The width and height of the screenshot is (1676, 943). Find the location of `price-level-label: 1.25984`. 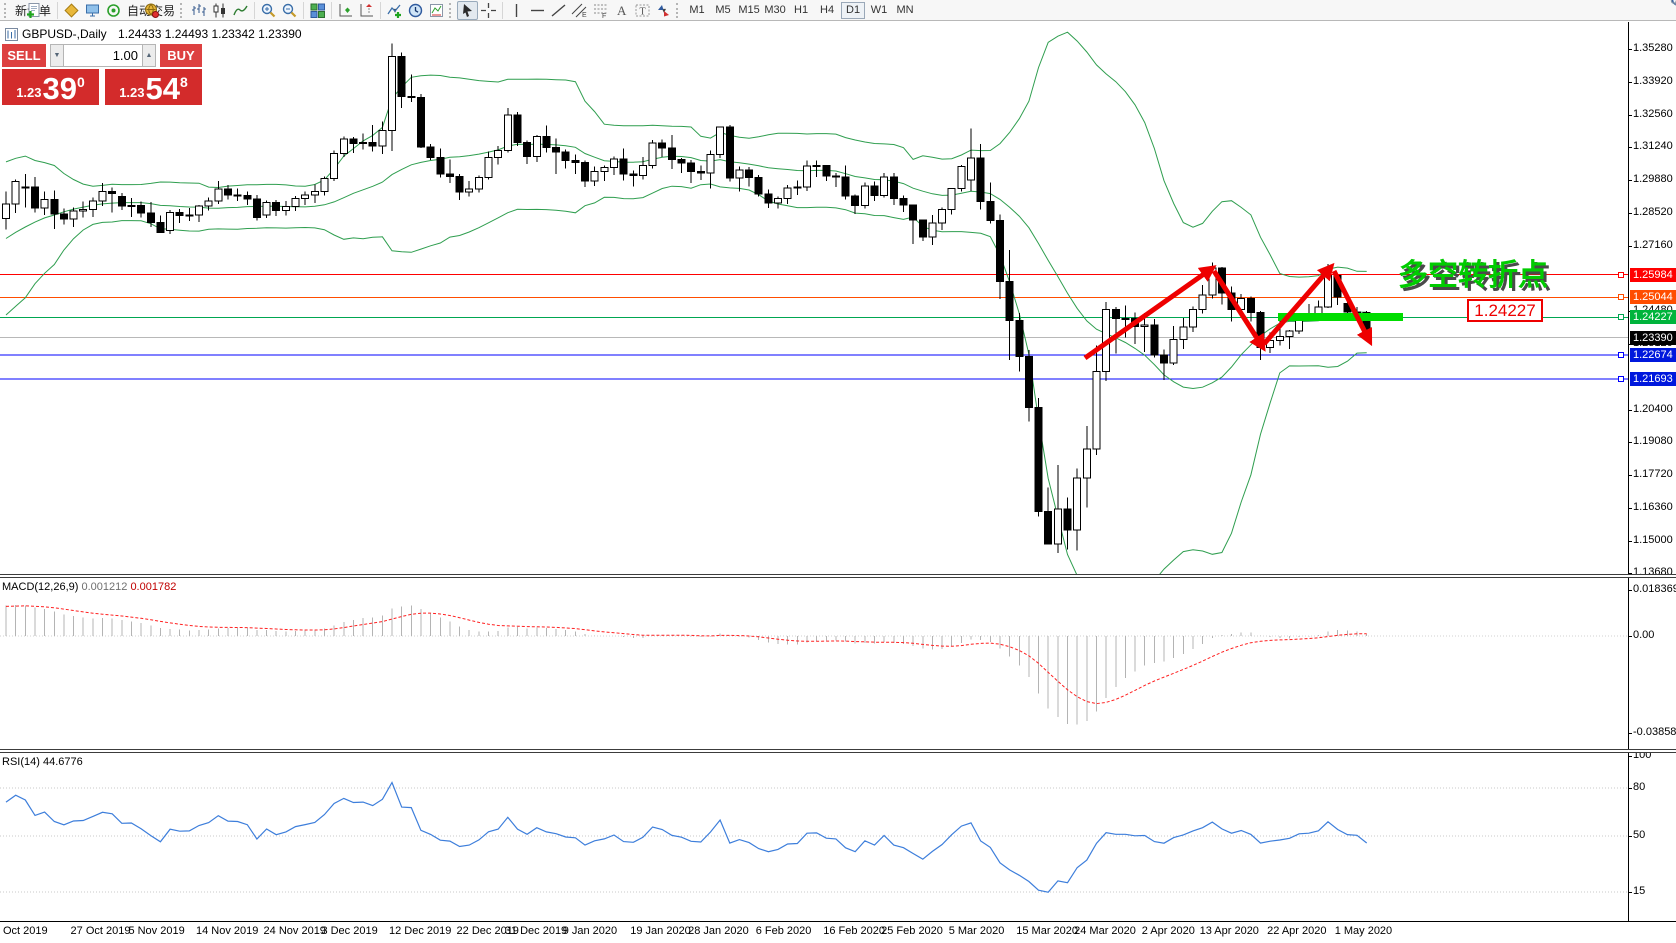

price-level-label: 1.25984 is located at coordinates (1653, 274).